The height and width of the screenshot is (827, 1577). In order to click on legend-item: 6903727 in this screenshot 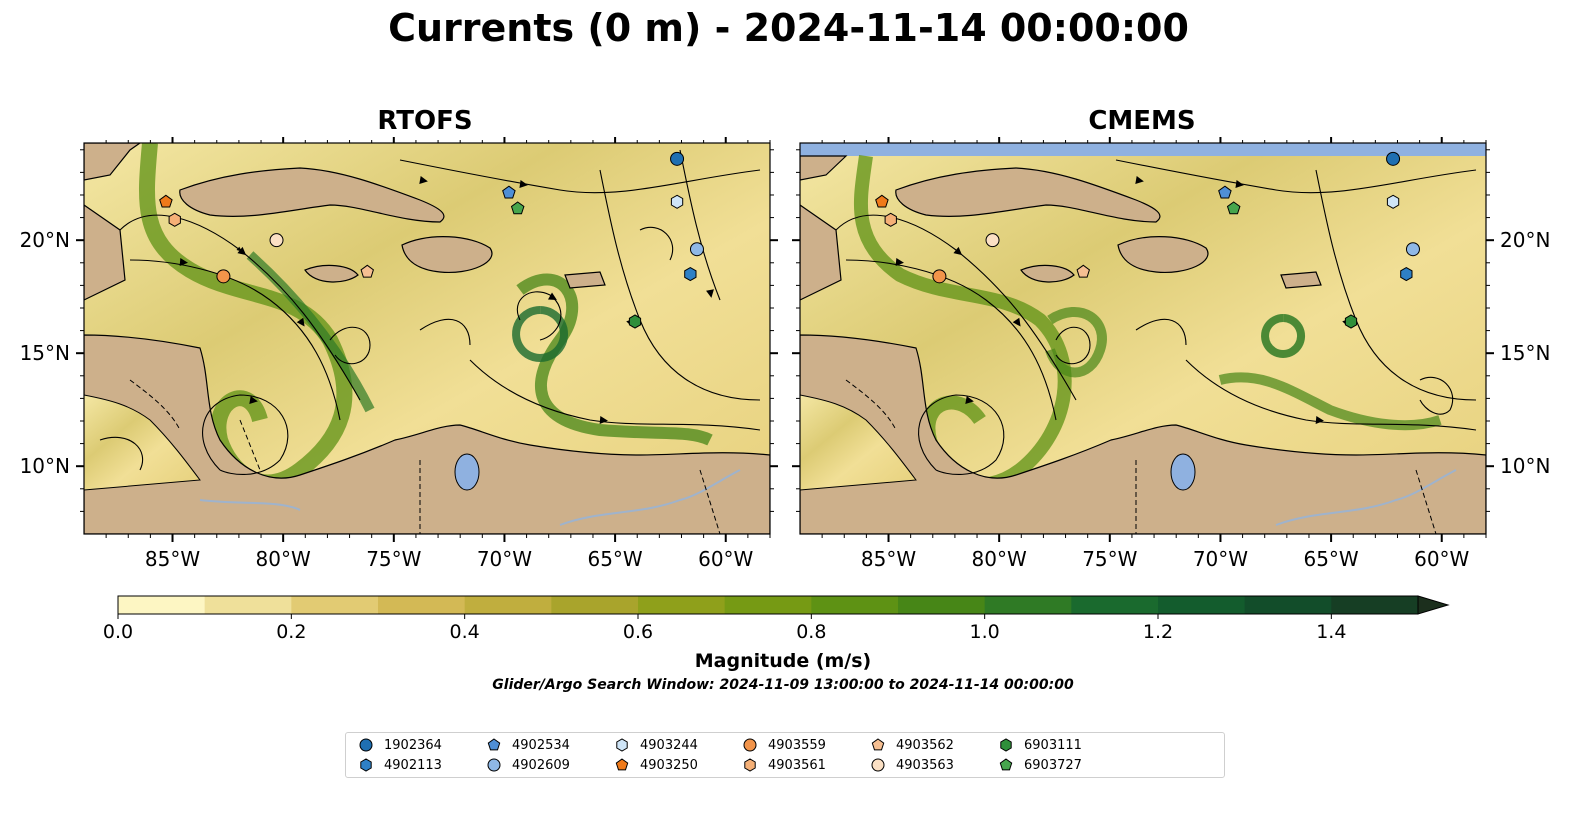, I will do `click(1040, 765)`.